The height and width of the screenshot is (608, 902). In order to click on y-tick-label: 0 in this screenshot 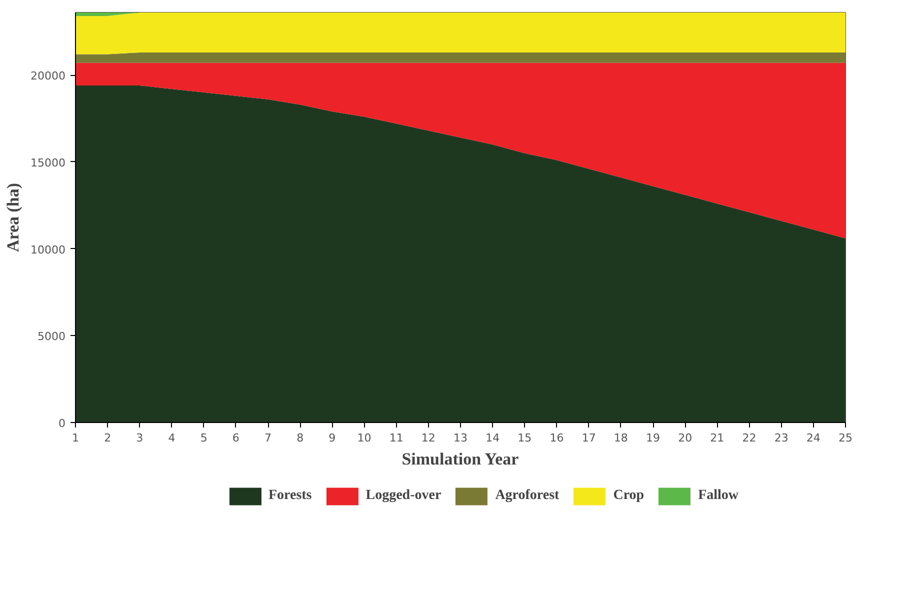, I will do `click(62, 423)`.